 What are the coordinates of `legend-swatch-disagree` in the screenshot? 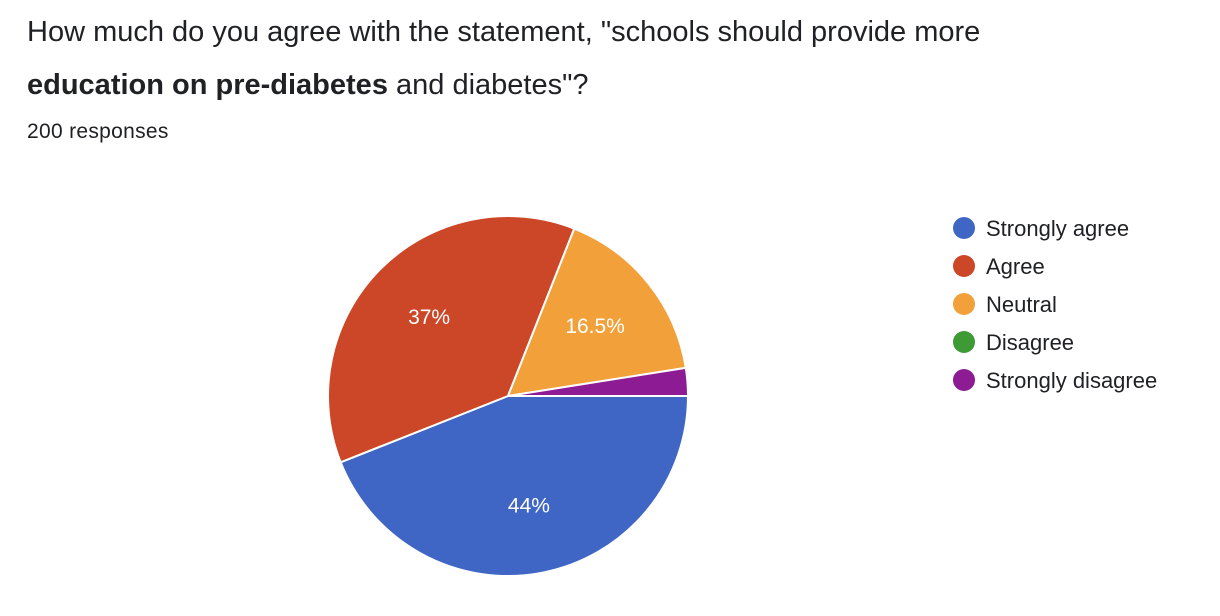 It's located at (964, 342).